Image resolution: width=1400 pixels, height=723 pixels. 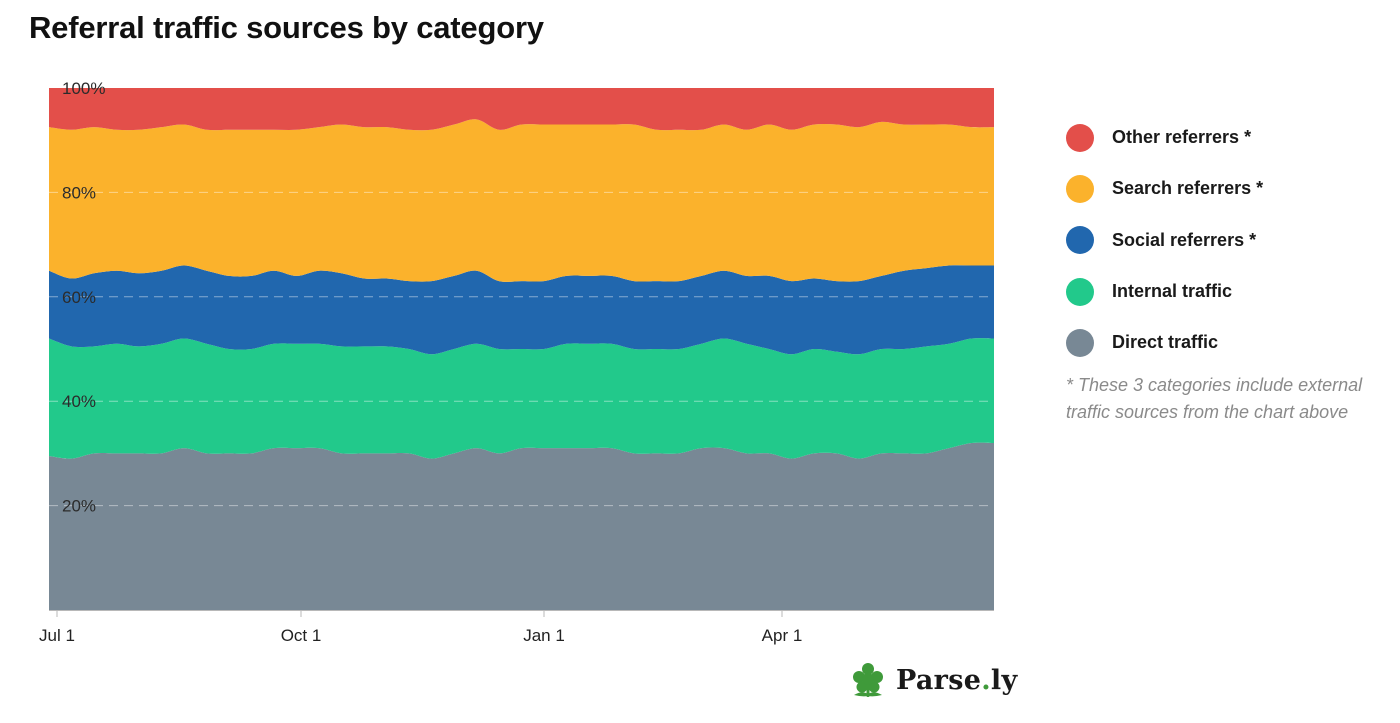 I want to click on legend-item-other: Other referrers *, so click(x=1231, y=137).